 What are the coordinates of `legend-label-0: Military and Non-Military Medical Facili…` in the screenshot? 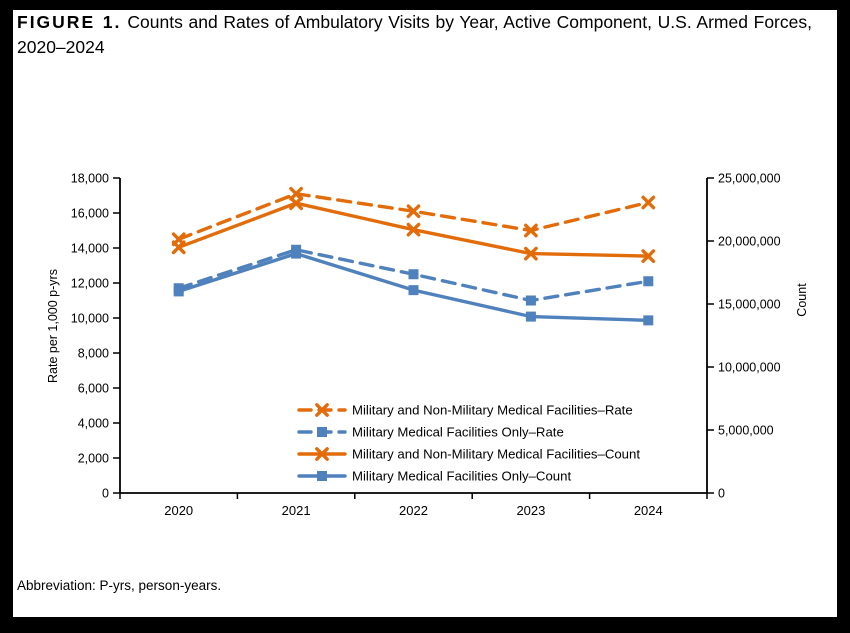 It's located at (492, 410).